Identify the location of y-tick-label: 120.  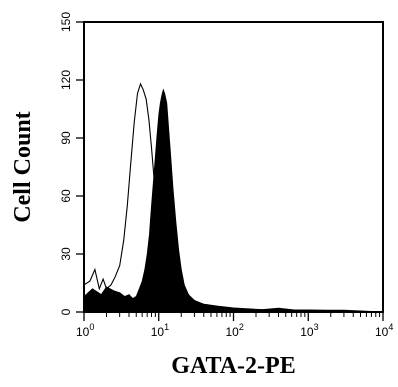
(66, 80).